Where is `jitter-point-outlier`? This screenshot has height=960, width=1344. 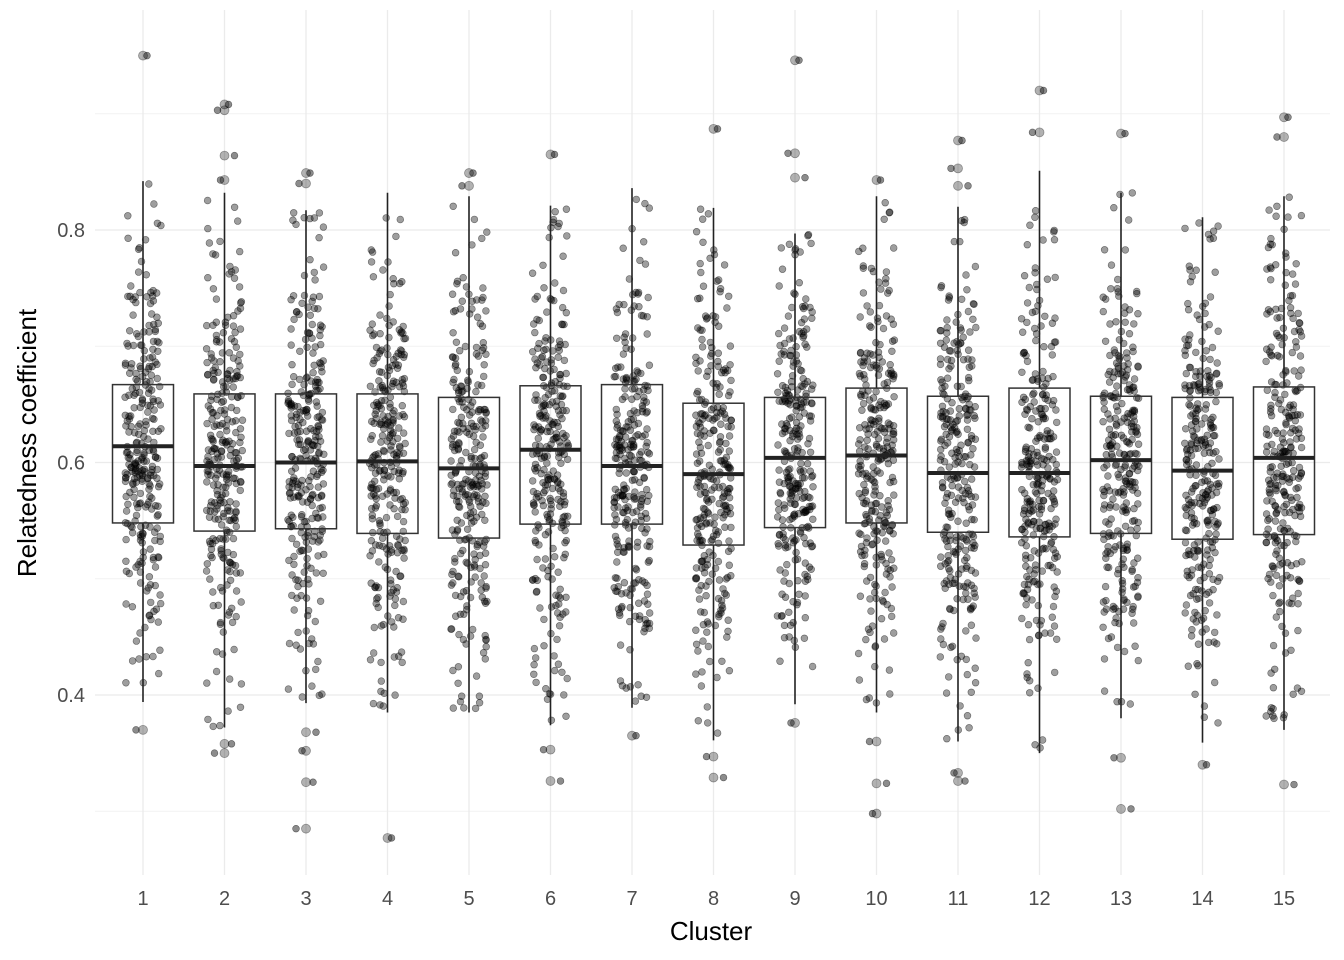
jitter-point-outlier is located at coordinates (1288, 117).